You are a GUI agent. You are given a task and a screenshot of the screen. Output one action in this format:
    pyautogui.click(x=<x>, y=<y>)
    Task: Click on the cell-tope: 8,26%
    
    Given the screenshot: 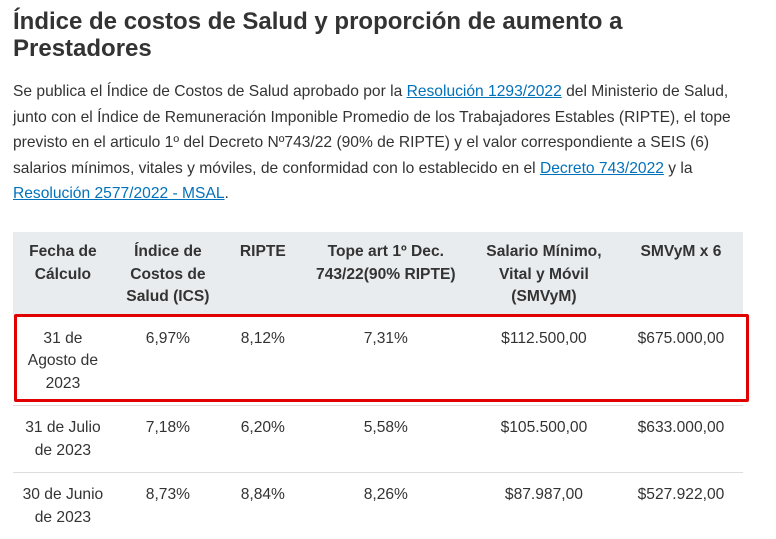 What is the action you would take?
    pyautogui.click(x=386, y=506)
    